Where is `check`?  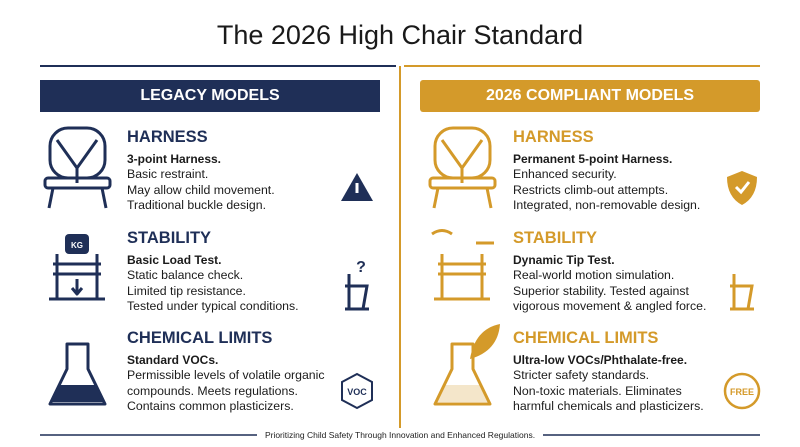 check is located at coordinates (742, 188).